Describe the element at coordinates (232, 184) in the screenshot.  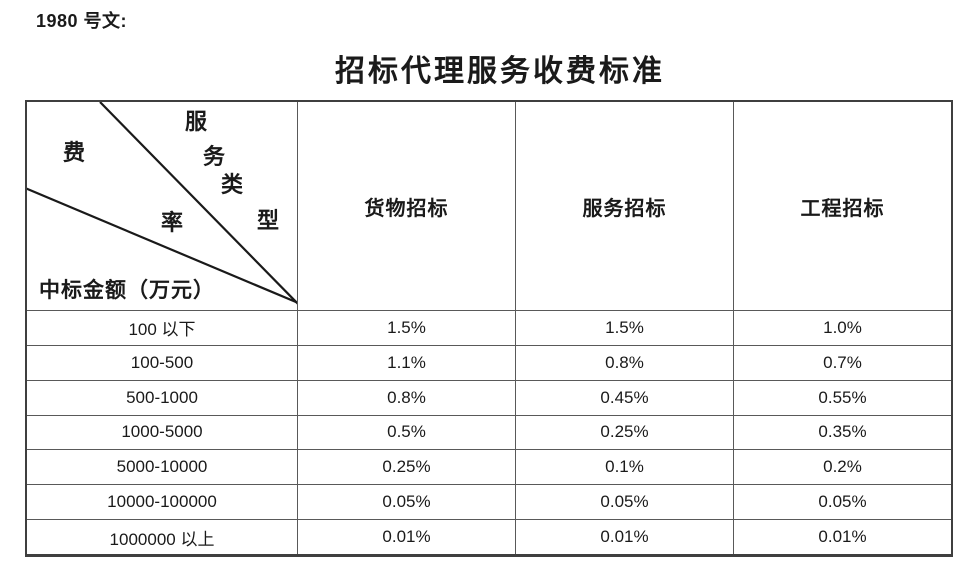
I see `corner-service-type-char: 类` at that location.